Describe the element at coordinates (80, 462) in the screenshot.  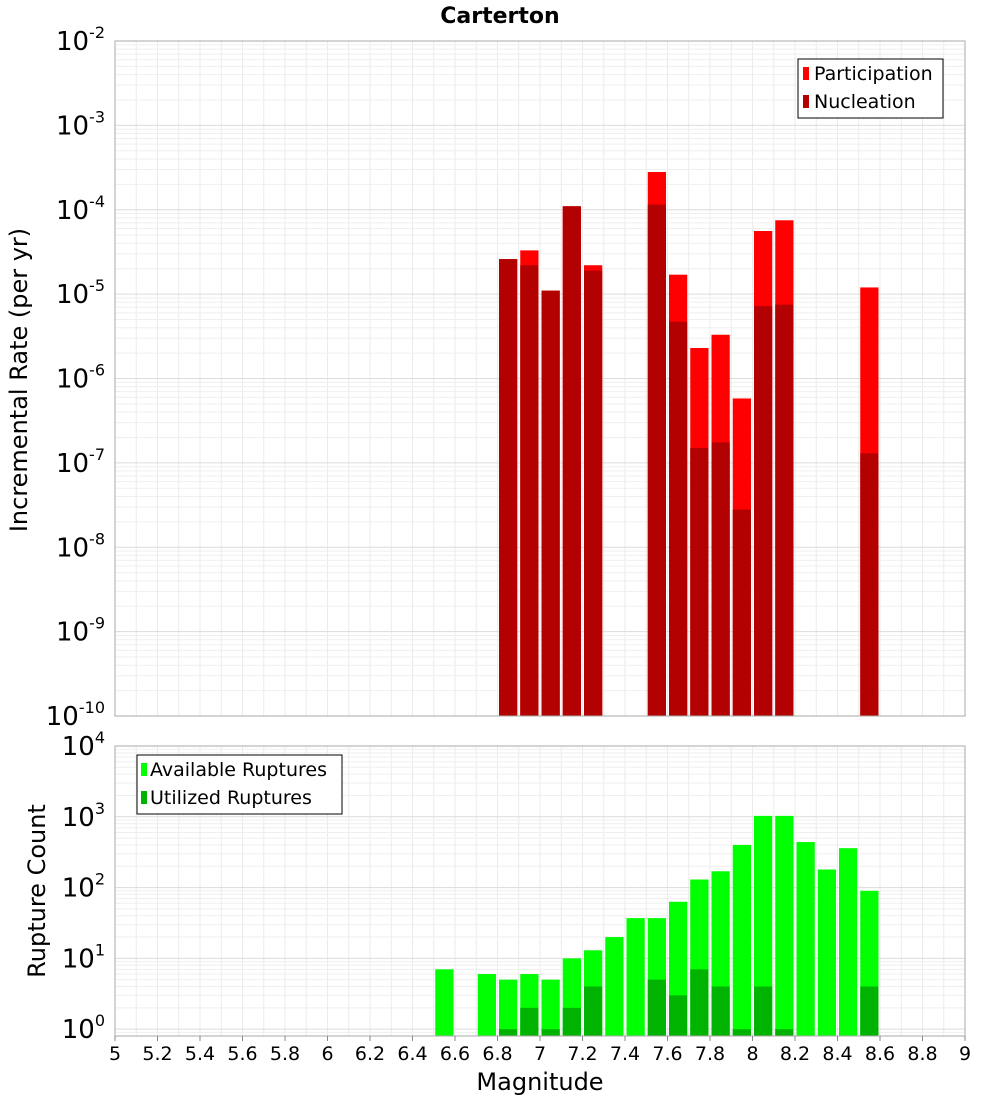
I see `y-tick-label: 10⁻⁷` at that location.